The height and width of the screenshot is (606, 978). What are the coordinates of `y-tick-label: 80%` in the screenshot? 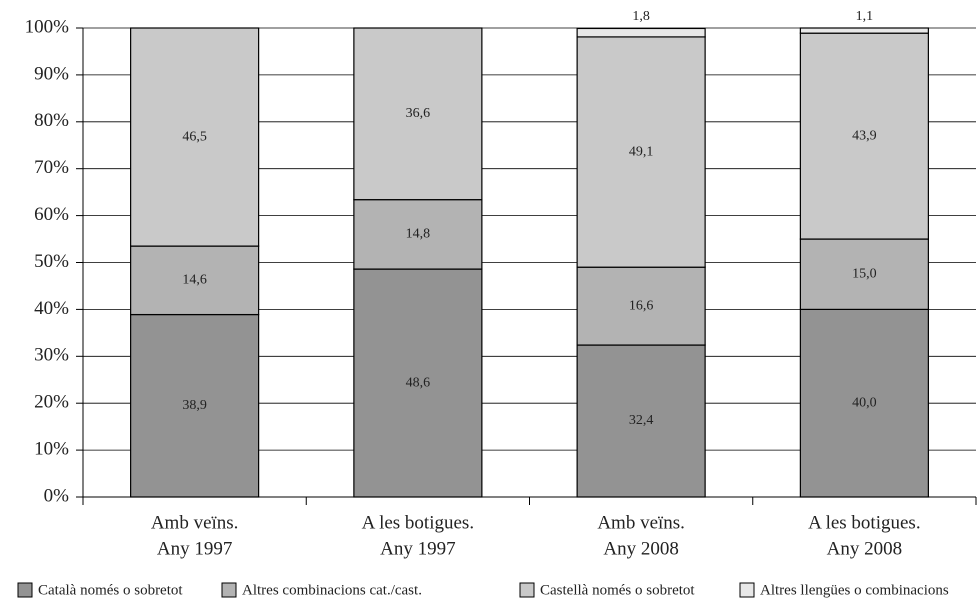 It's located at (51, 120).